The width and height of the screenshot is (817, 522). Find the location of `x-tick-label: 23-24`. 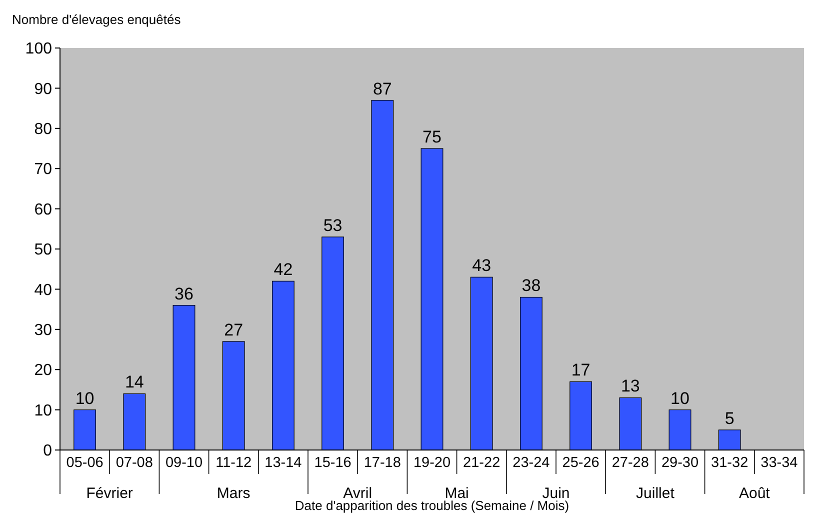

x-tick-label: 23-24 is located at coordinates (531, 463).